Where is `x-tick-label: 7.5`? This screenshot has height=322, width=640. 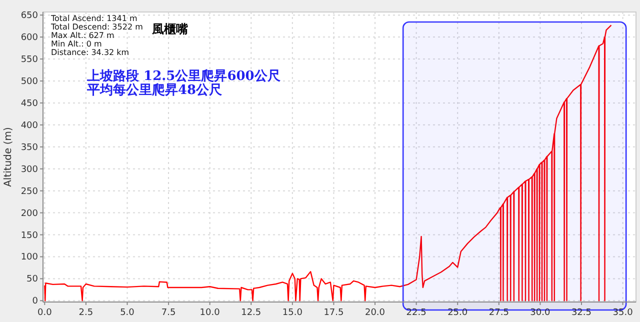
x-tick-label: 7.5 is located at coordinates (168, 313).